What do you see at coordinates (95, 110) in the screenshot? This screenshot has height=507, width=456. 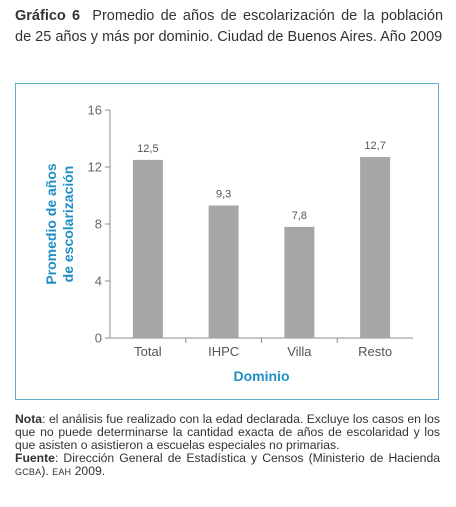 I see `y-tick-label: 16` at bounding box center [95, 110].